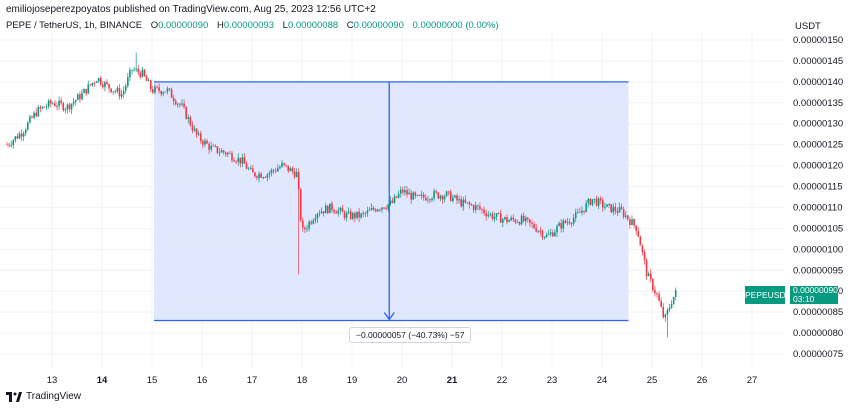  I want to click on time-tick-label: 26, so click(702, 380).